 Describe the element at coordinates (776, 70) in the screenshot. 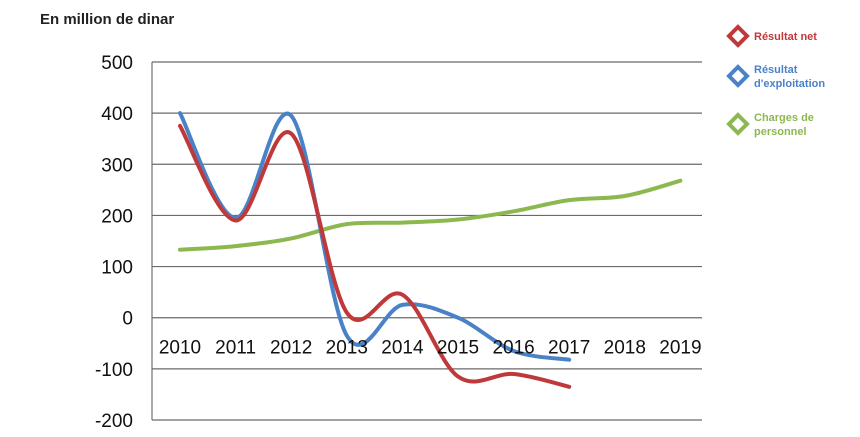

I see `legend-label-1: Résultat` at that location.